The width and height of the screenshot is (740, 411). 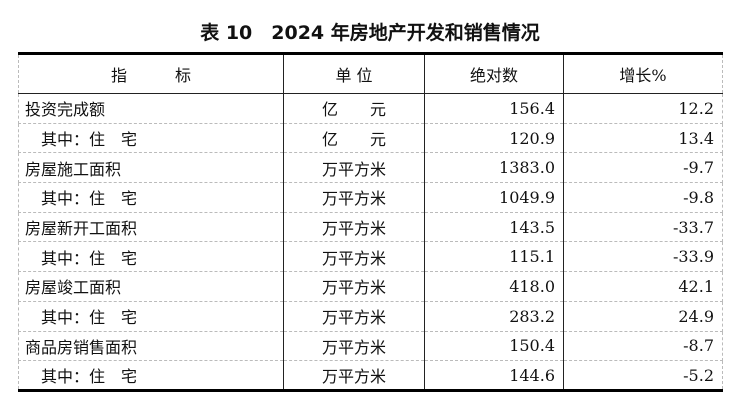 What do you see at coordinates (494, 257) in the screenshot?
I see `value-cell: 115.1` at bounding box center [494, 257].